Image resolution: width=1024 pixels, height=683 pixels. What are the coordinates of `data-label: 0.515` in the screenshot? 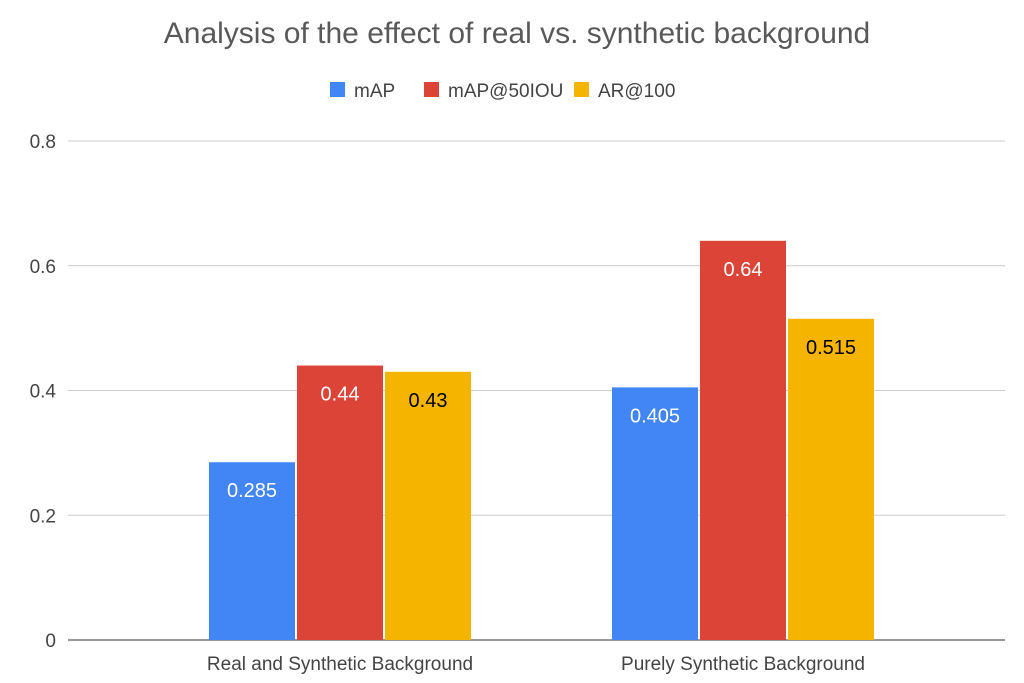 It's located at (831, 348).